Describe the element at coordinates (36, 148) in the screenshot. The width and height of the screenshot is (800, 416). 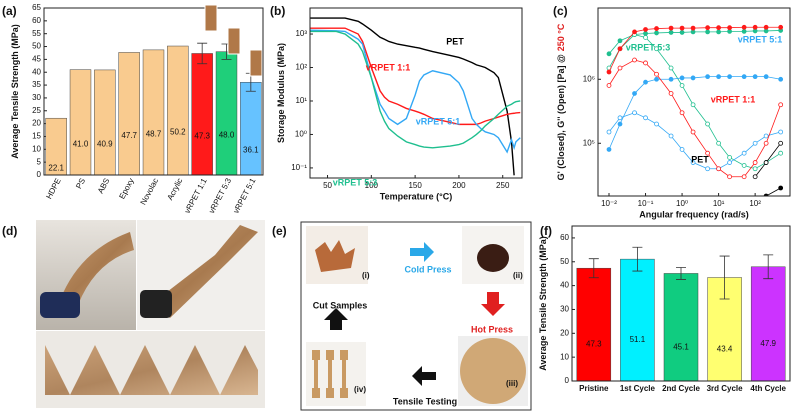
I see `y-tick-label: 10` at that location.